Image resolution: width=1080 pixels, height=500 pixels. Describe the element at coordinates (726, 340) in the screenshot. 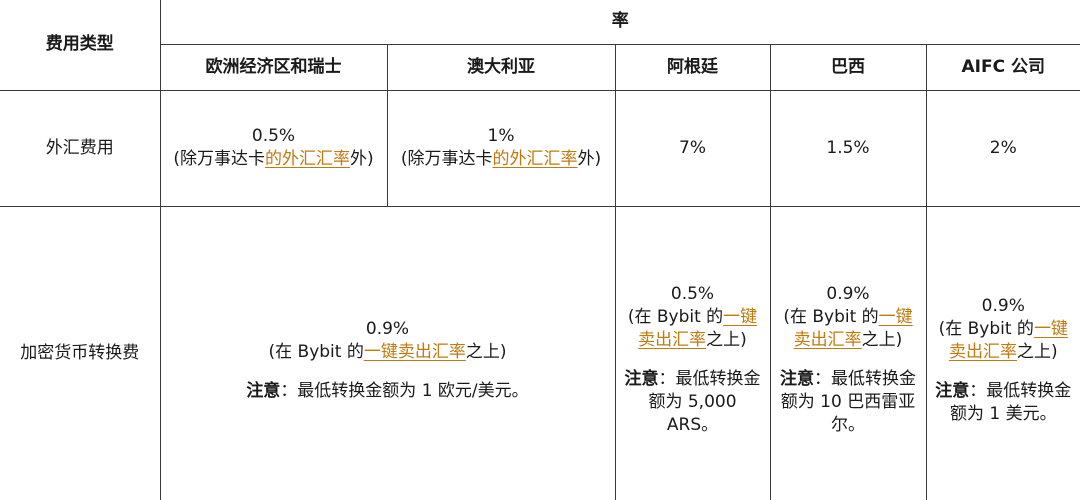

I see `crypto-fee-argentina-post: 之上)` at that location.